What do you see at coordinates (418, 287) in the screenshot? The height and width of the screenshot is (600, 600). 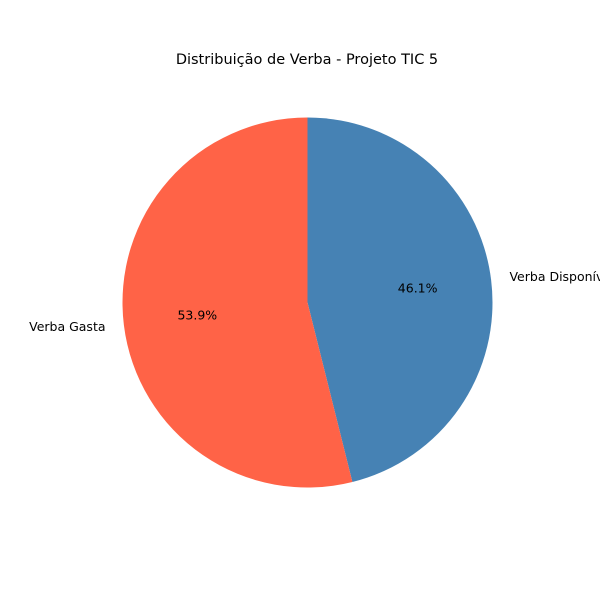 I see `slice-percent-label-0: 46.1%` at bounding box center [418, 287].